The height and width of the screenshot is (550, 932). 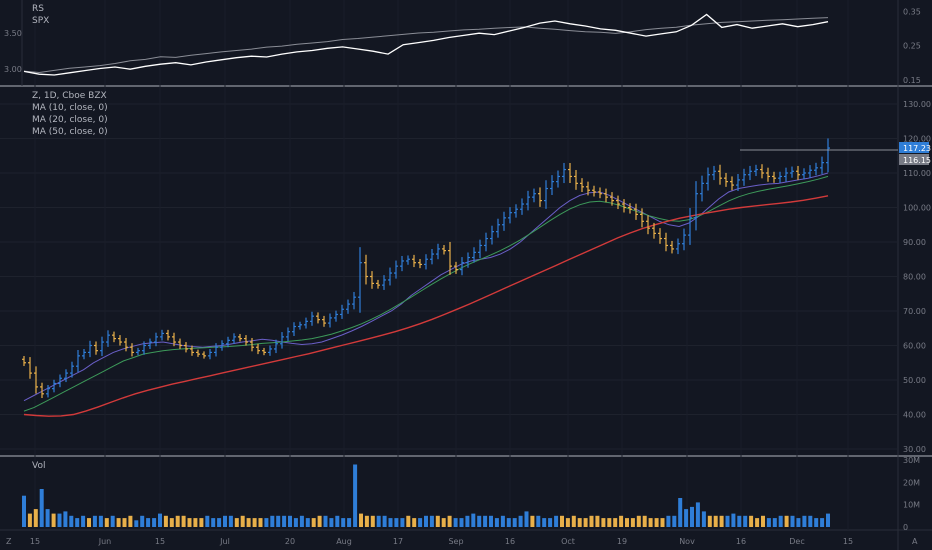 What do you see at coordinates (911, 505) in the screenshot?
I see `volume-axis-tick: 10M` at bounding box center [911, 505].